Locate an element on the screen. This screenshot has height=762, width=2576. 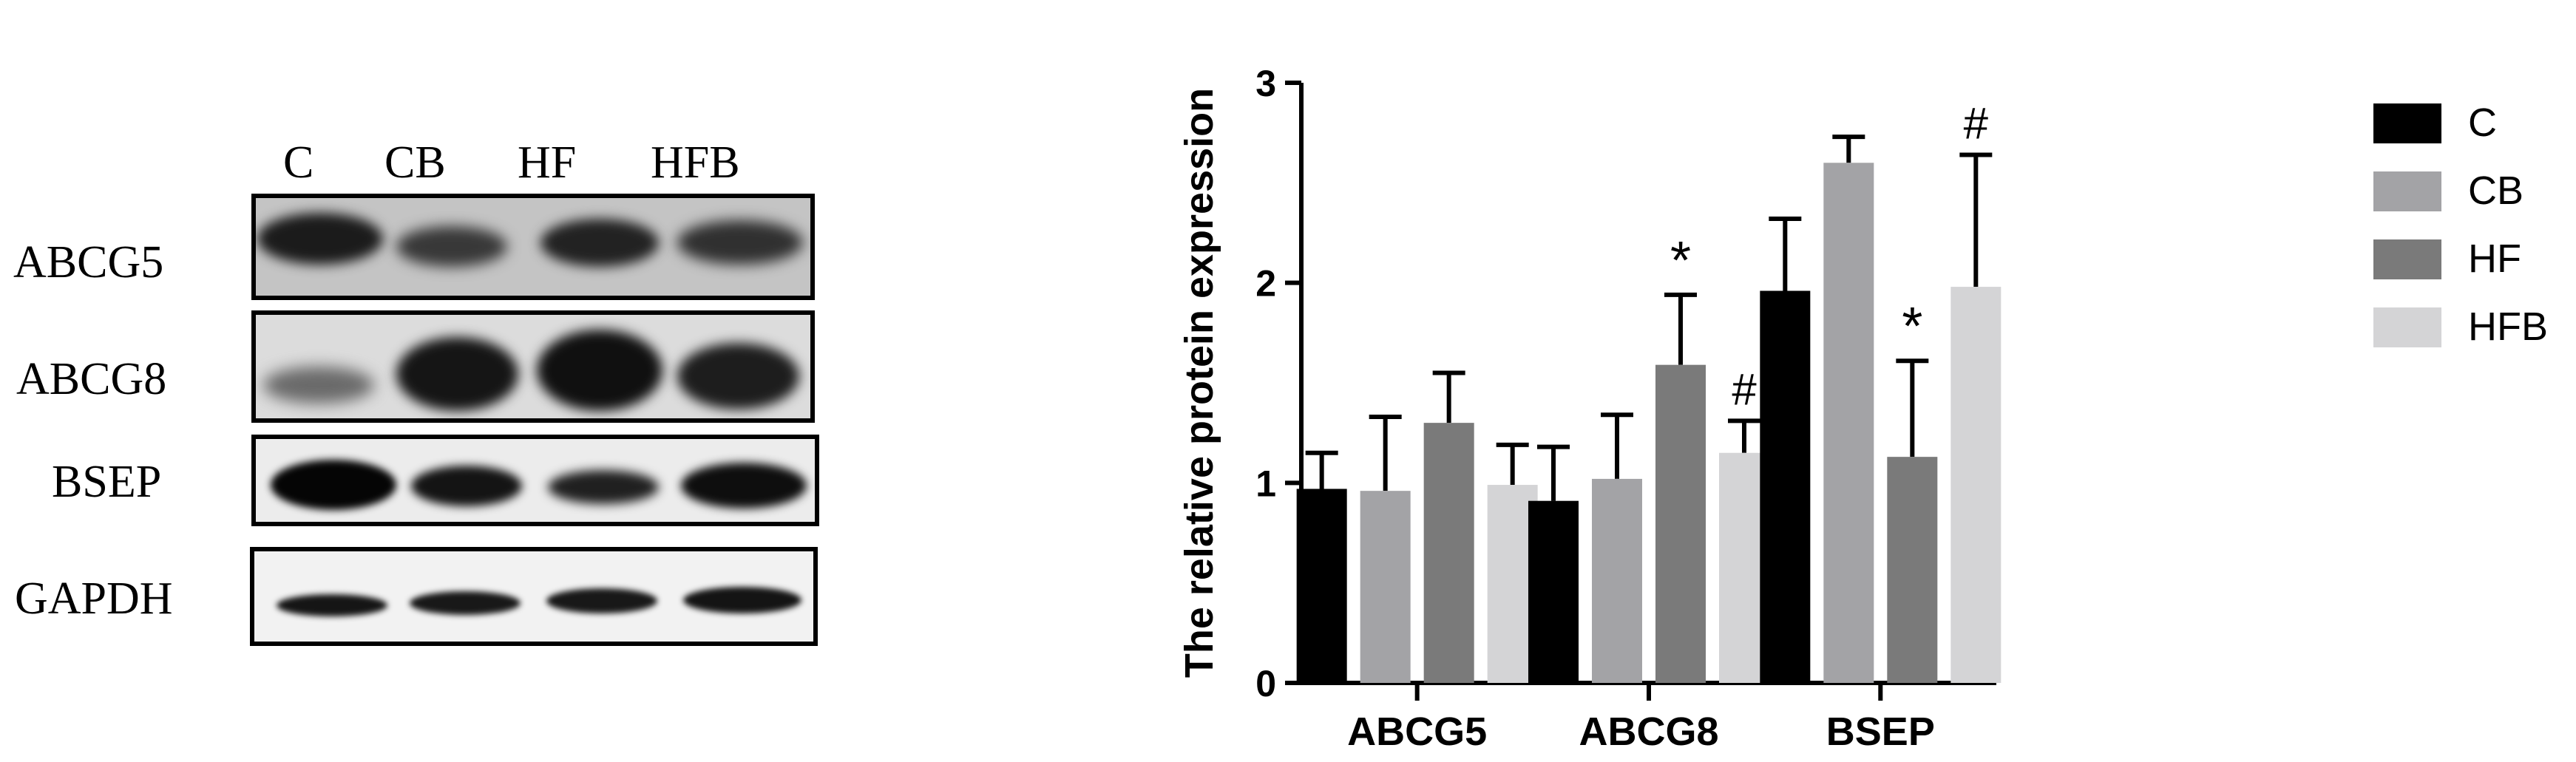
lane-label-cb: CB is located at coordinates (415, 162).